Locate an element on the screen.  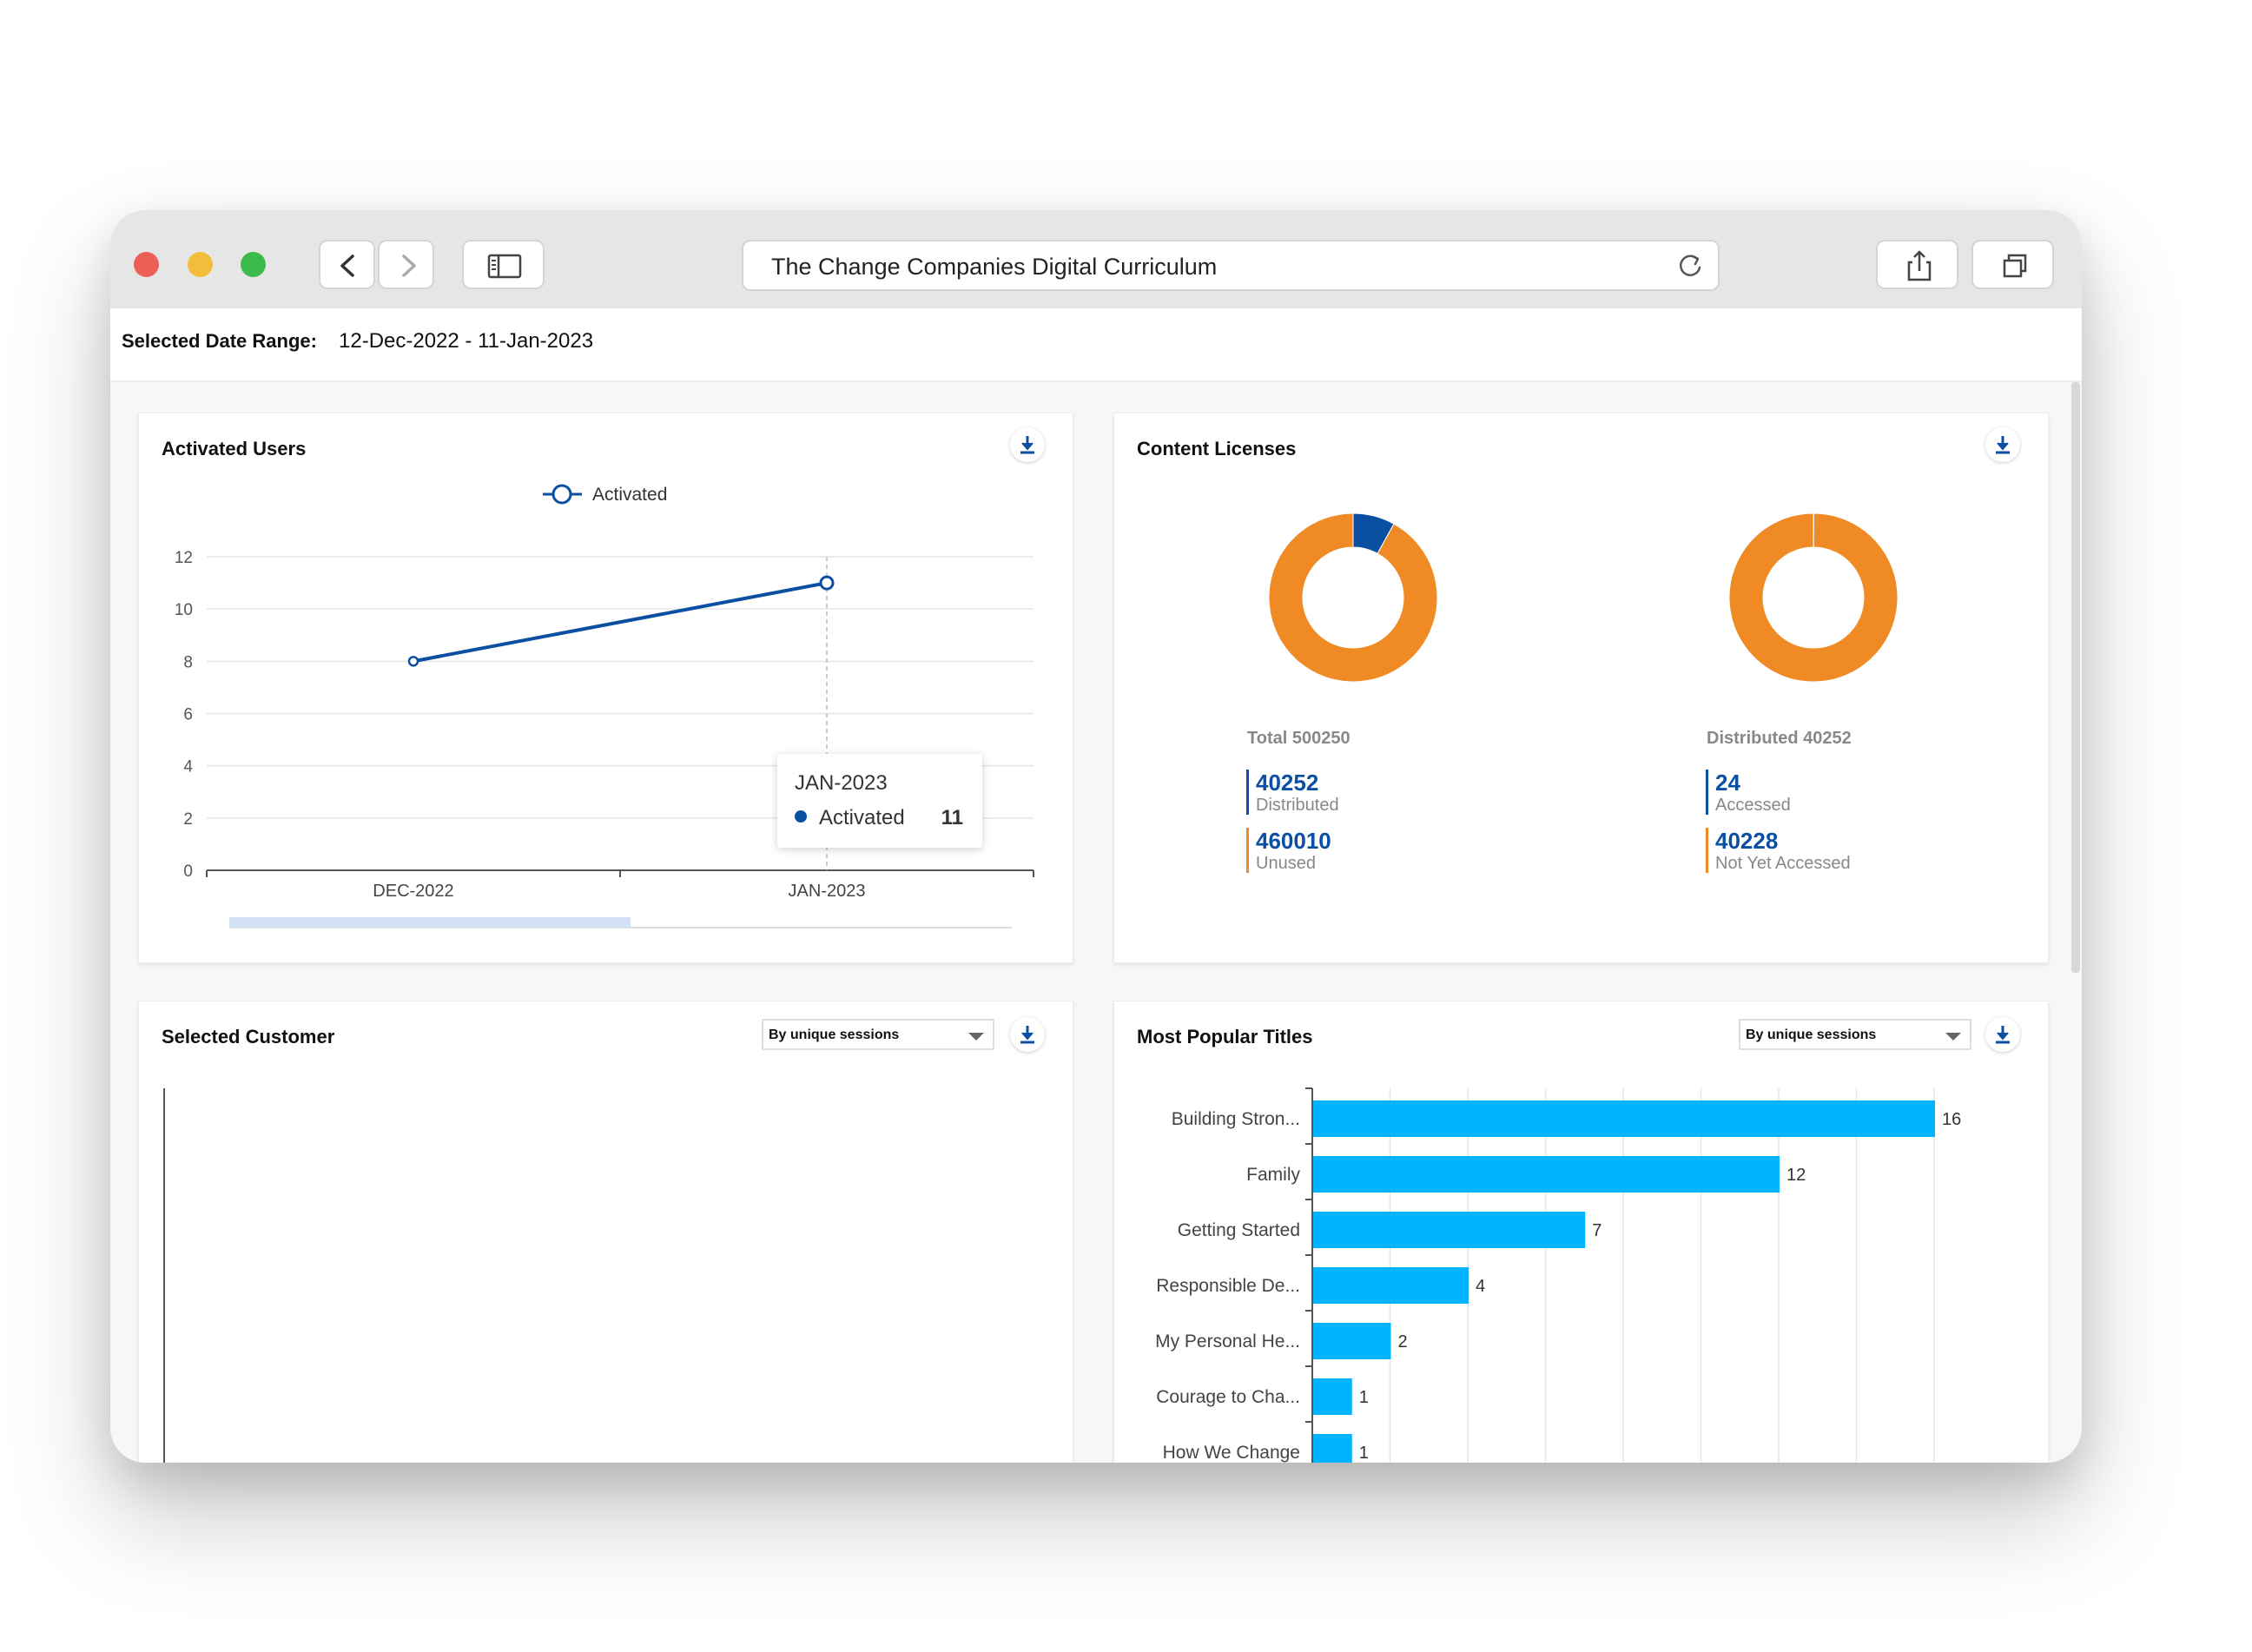
stat-label: Accessed is located at coordinates (1753, 805).